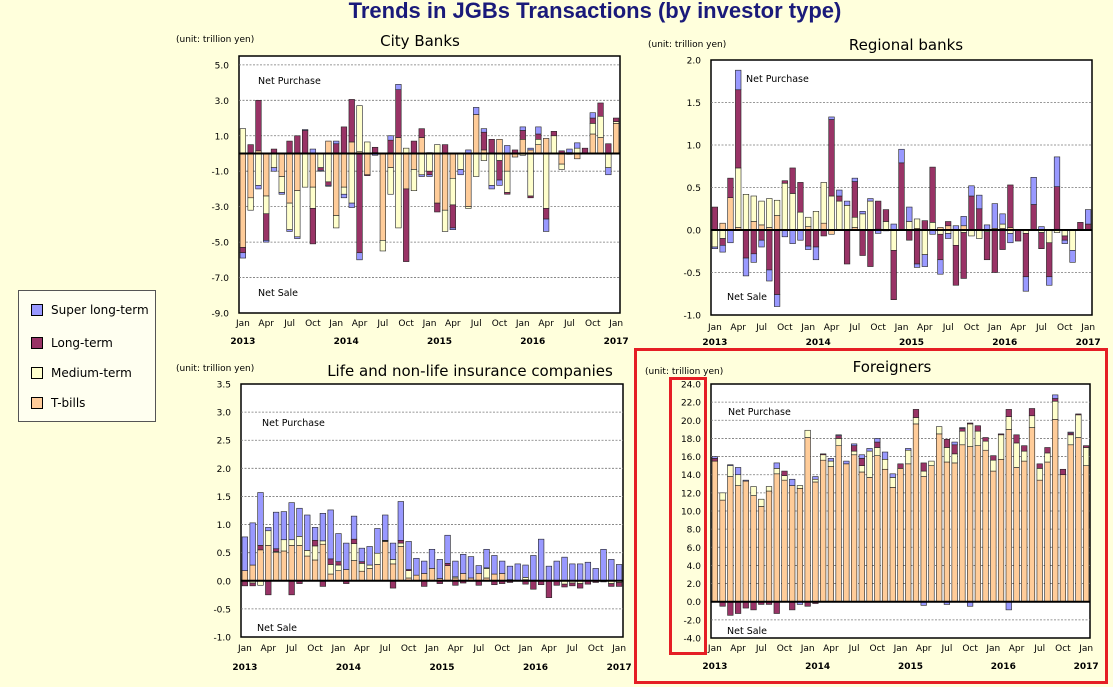  Describe the element at coordinates (761, 649) in the screenshot. I see `x-tick-label: Jul` at that location.